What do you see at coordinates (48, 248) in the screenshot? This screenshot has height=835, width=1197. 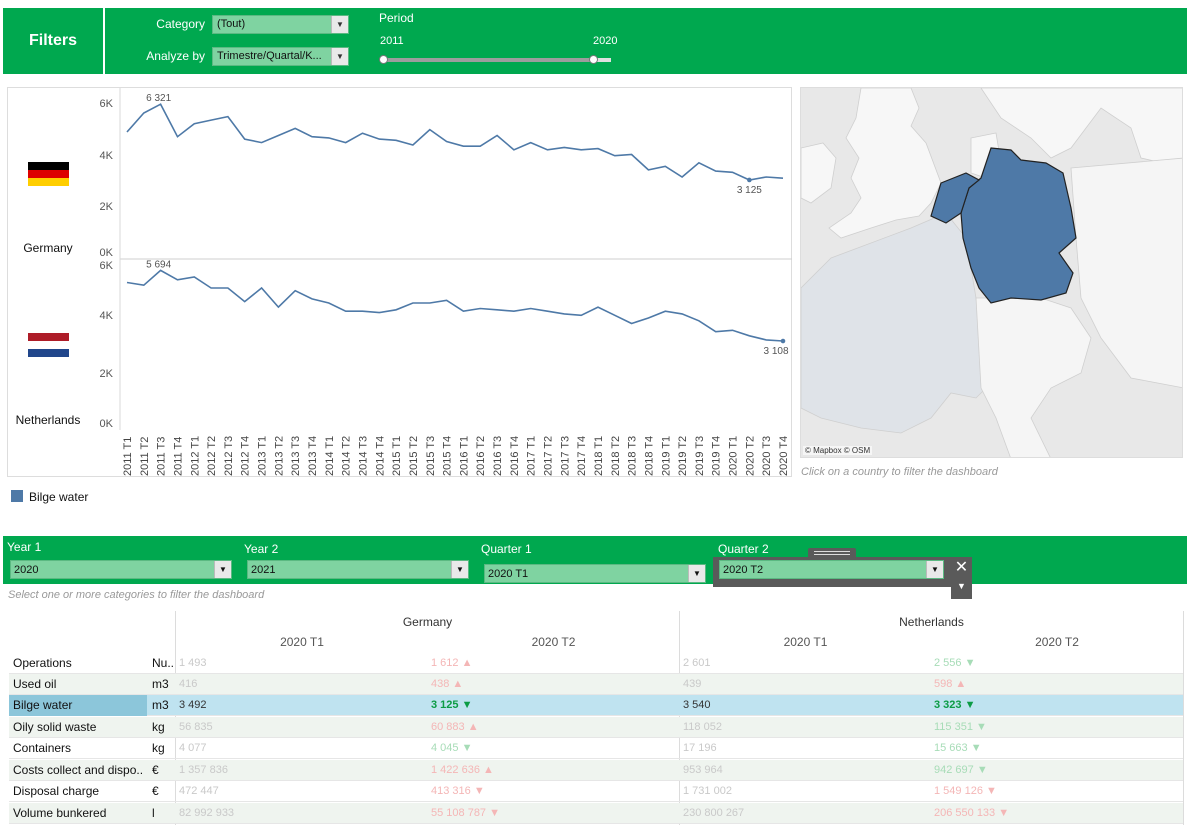 I see `germany-label: Germany` at bounding box center [48, 248].